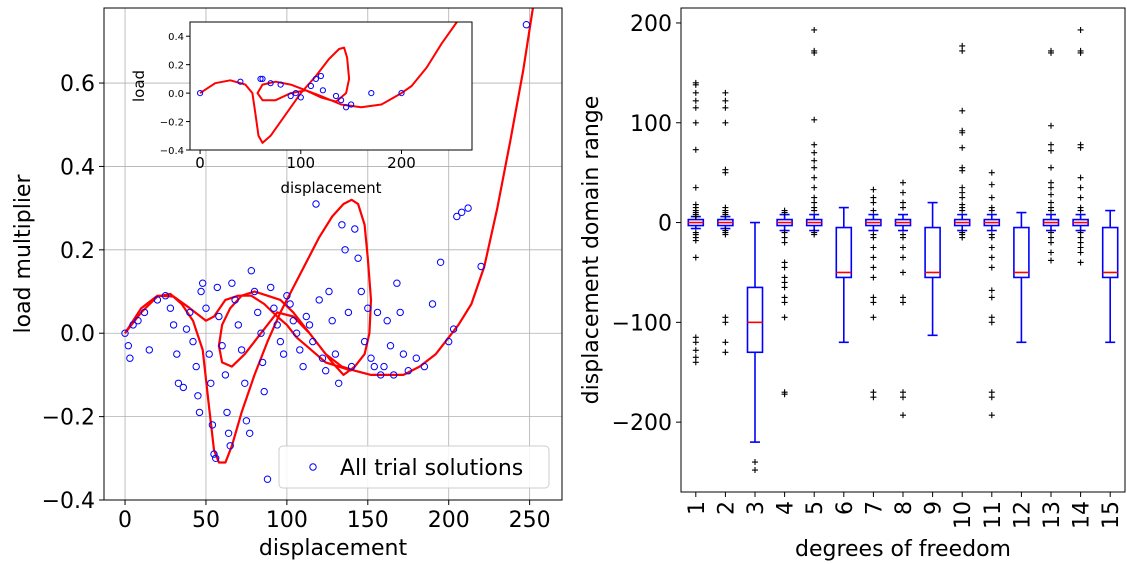 The height and width of the screenshot is (564, 1127). I want to click on x-tick-label: 0, so click(125, 520).